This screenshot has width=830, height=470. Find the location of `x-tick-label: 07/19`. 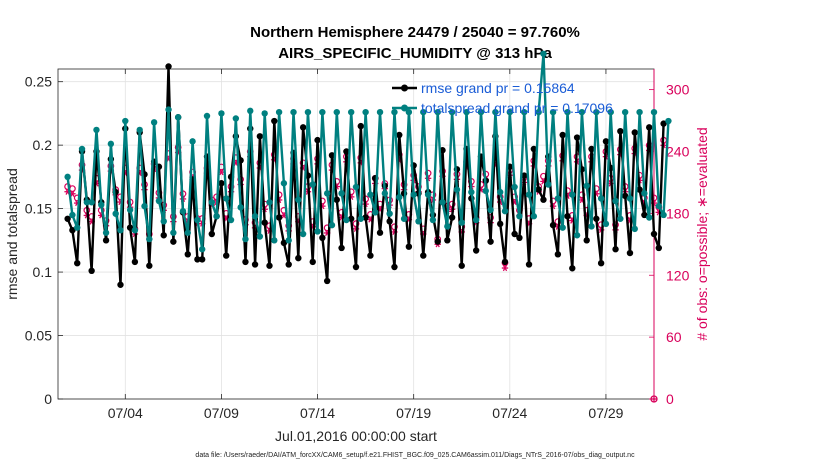

x-tick-label: 07/19 is located at coordinates (413, 413).